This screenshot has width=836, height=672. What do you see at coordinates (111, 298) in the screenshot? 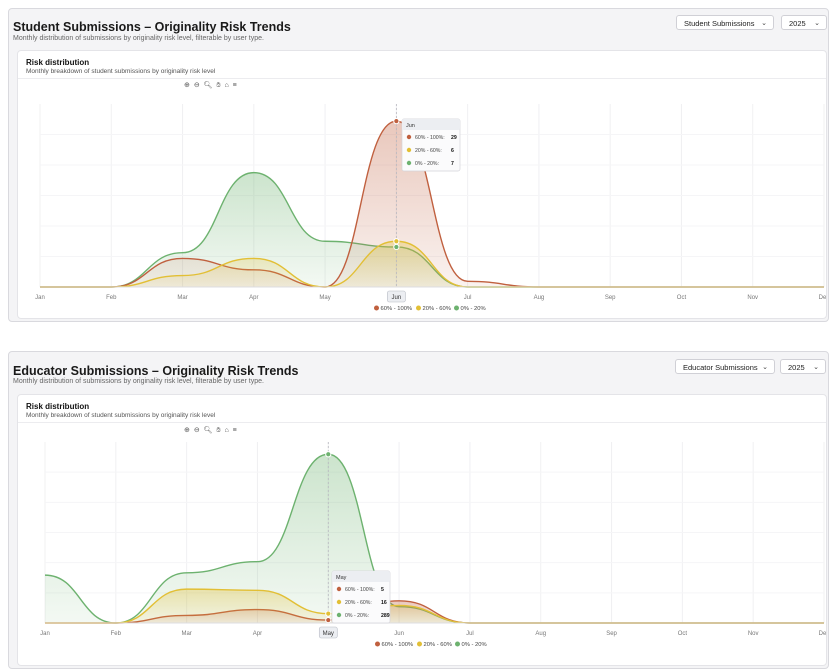
I see `x-tick-label: Feb` at bounding box center [111, 298].